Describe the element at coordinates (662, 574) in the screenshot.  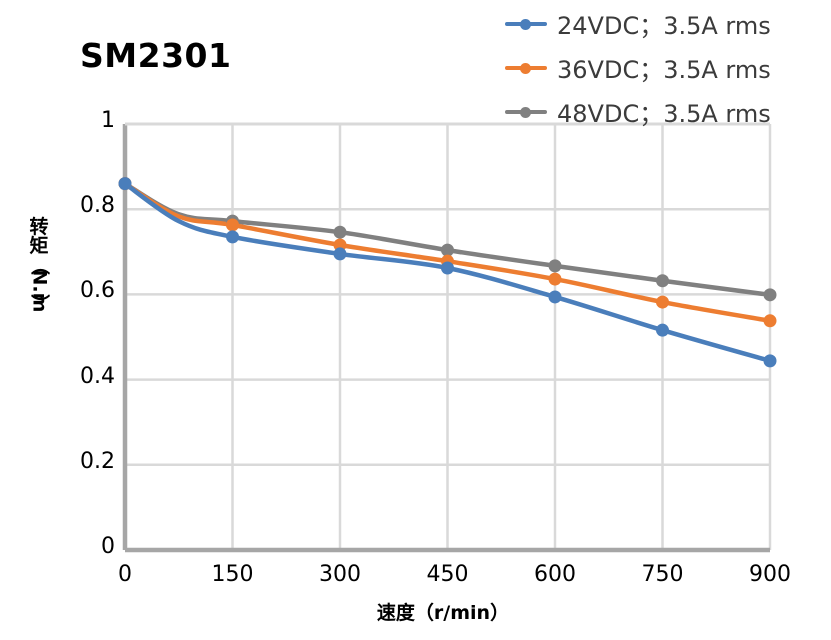
I see `x-tick-label: 750` at that location.